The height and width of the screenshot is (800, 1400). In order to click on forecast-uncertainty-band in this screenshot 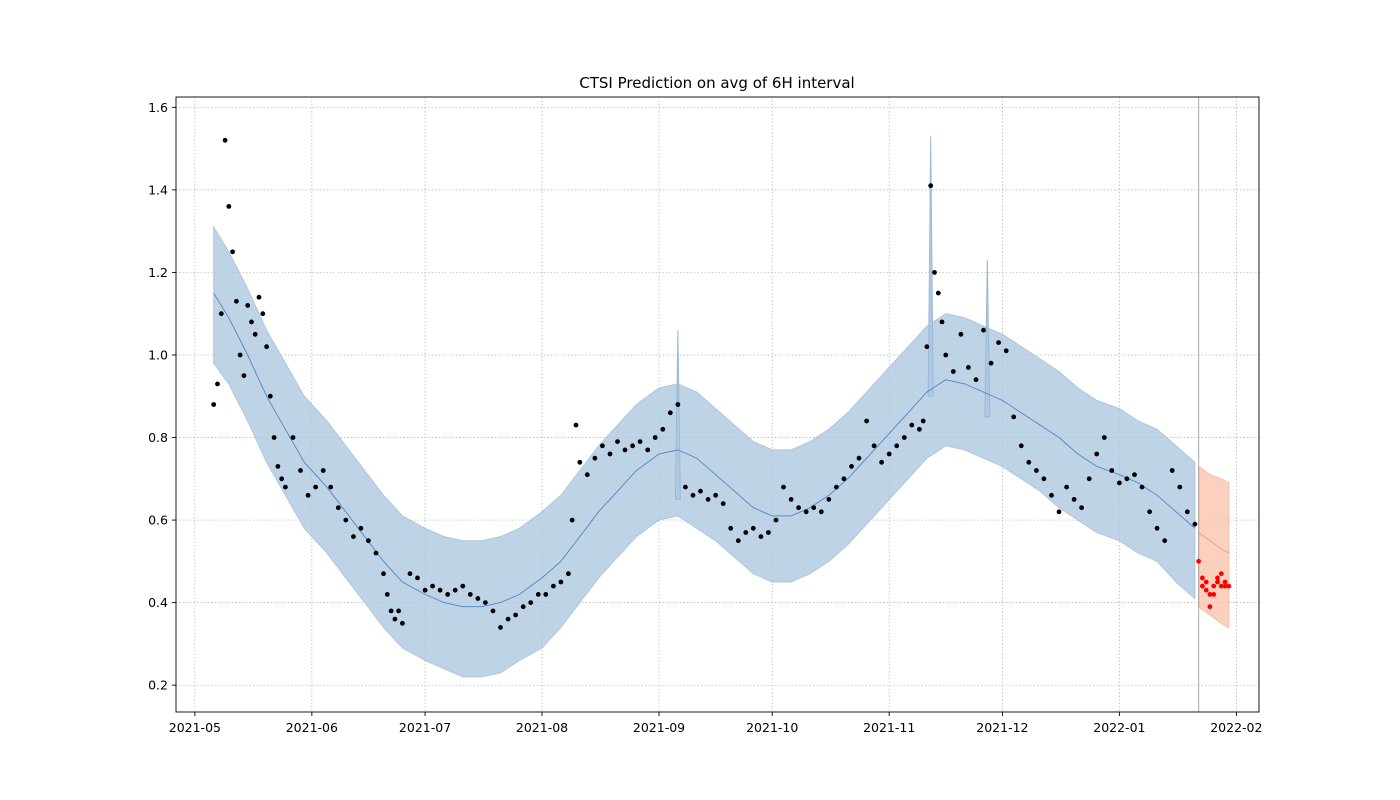, I will do `click(1214, 547)`.